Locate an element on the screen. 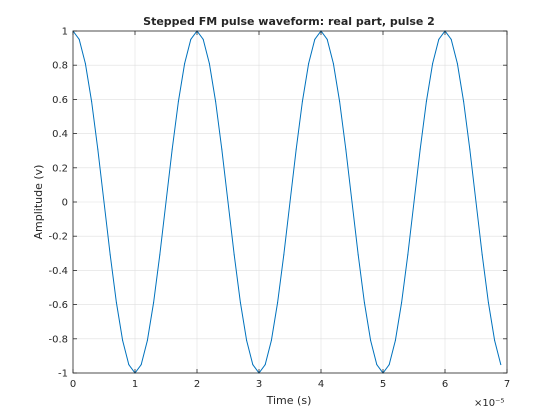  y-tick-label: 1 is located at coordinates (65, 32).